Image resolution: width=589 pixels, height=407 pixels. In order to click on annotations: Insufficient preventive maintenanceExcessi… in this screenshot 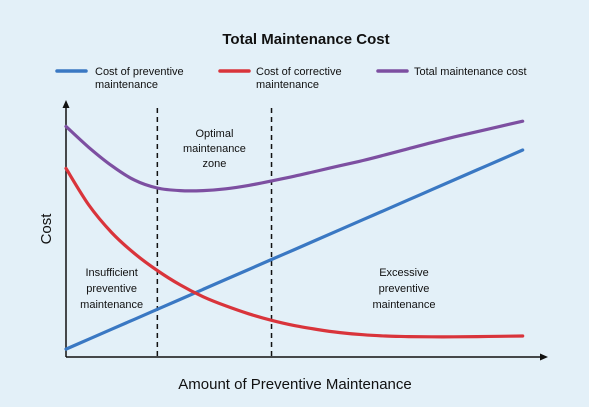, I will do `click(257, 289)`.